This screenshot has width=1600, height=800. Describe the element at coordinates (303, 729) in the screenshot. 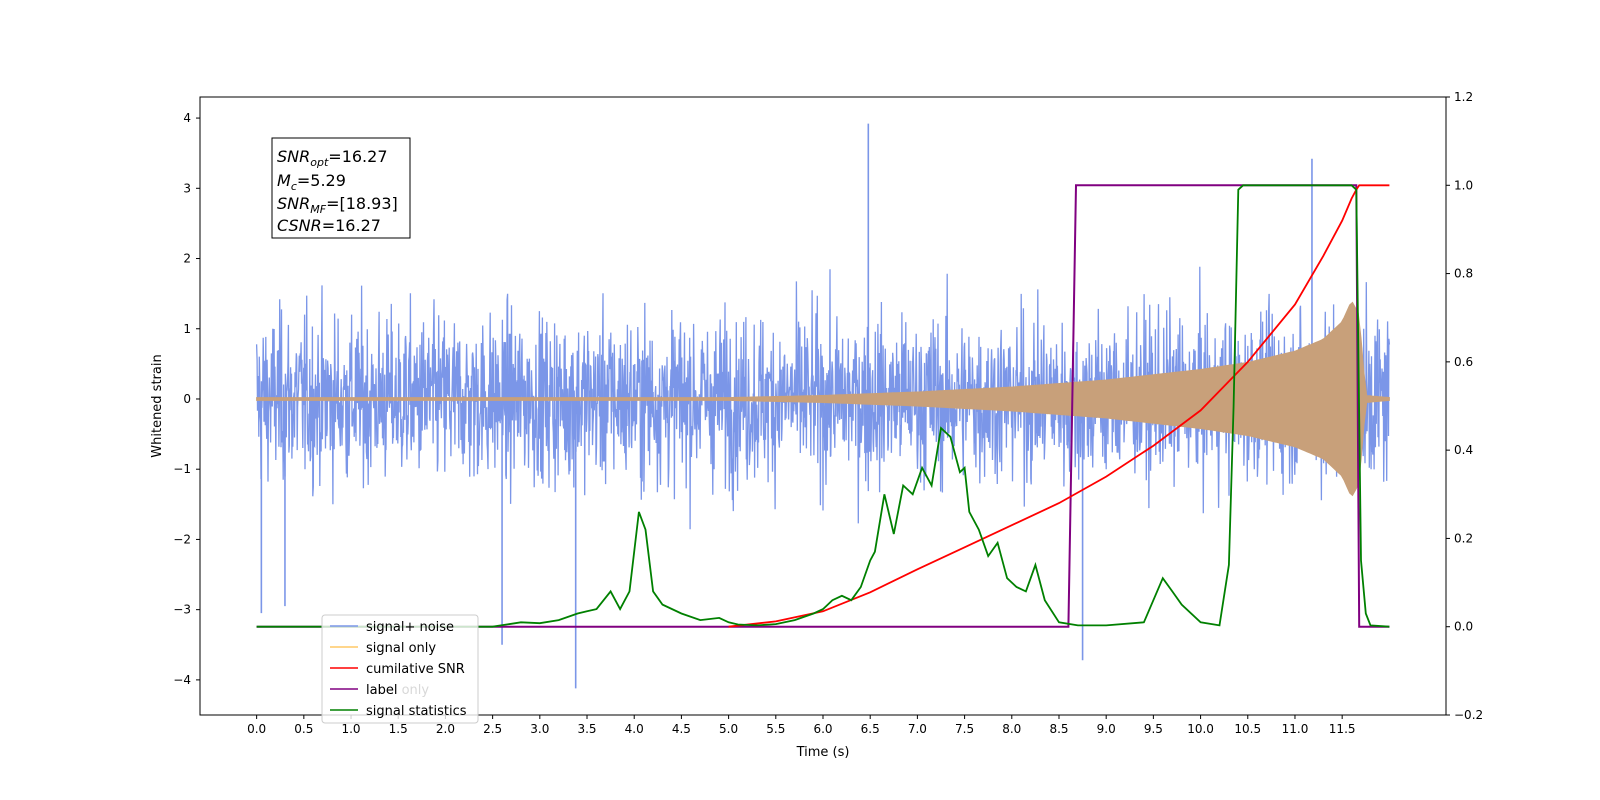

I see `x-tick-label: 0.5` at that location.